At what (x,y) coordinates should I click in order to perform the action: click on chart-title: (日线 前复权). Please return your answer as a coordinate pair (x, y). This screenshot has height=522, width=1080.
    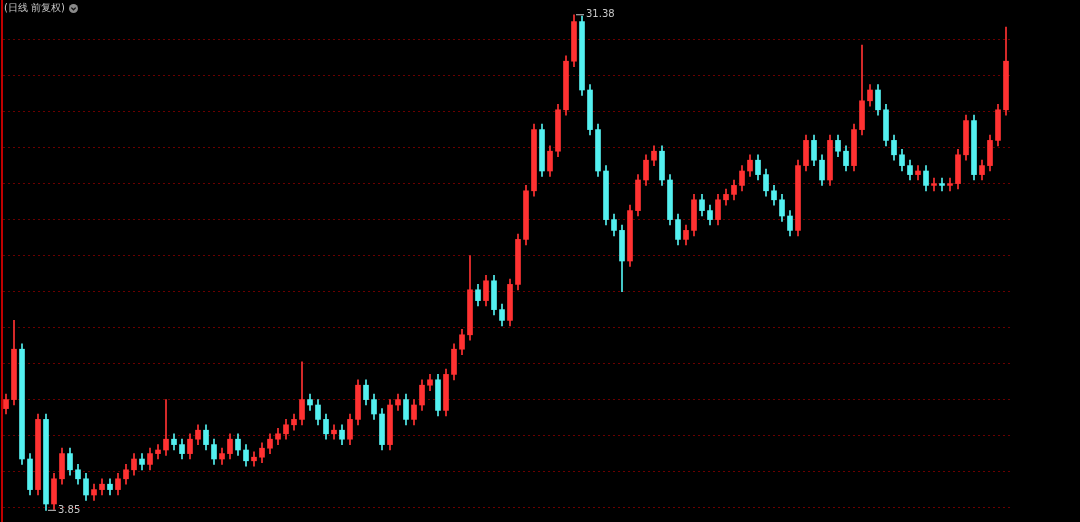
    Looking at the image, I should click on (34, 8).